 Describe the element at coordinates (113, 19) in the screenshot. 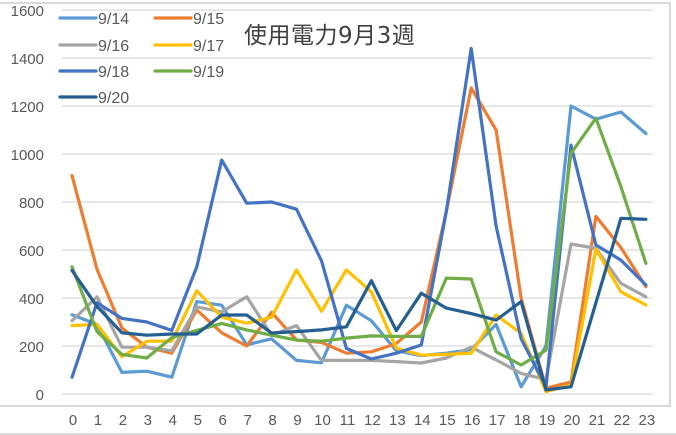

I see `legend-label: 9/14` at that location.